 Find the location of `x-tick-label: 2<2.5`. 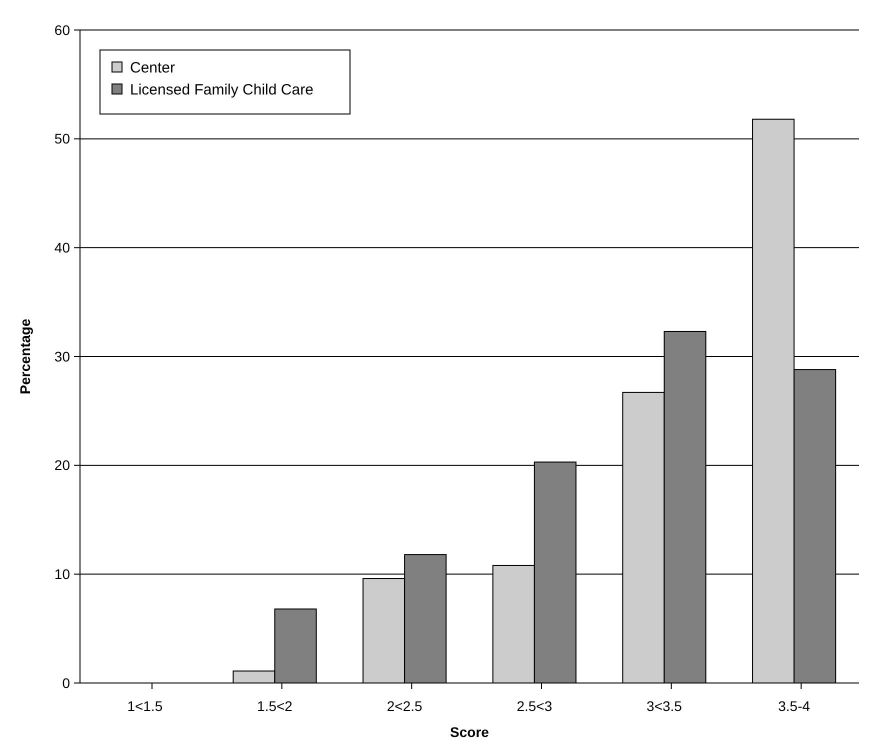

x-tick-label: 2<2.5 is located at coordinates (404, 706).